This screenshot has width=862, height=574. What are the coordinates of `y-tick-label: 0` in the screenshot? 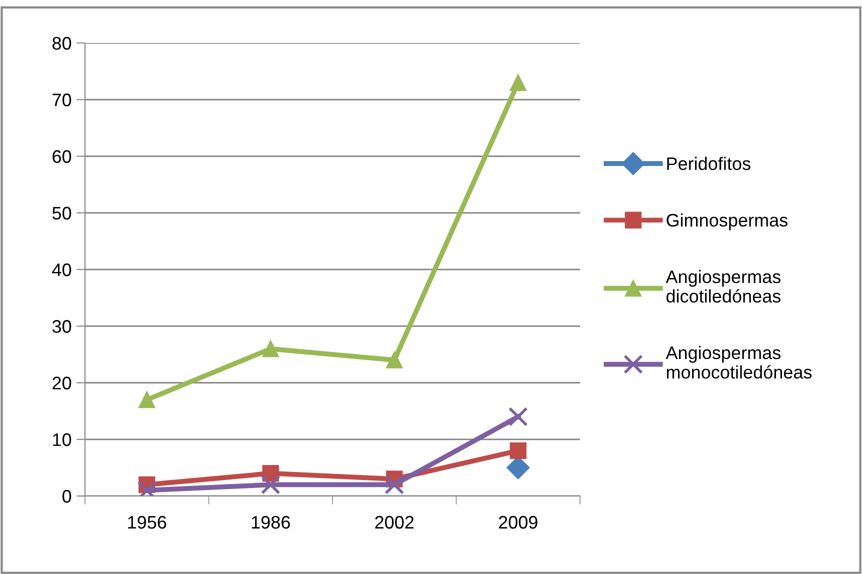 It's located at (67, 496).